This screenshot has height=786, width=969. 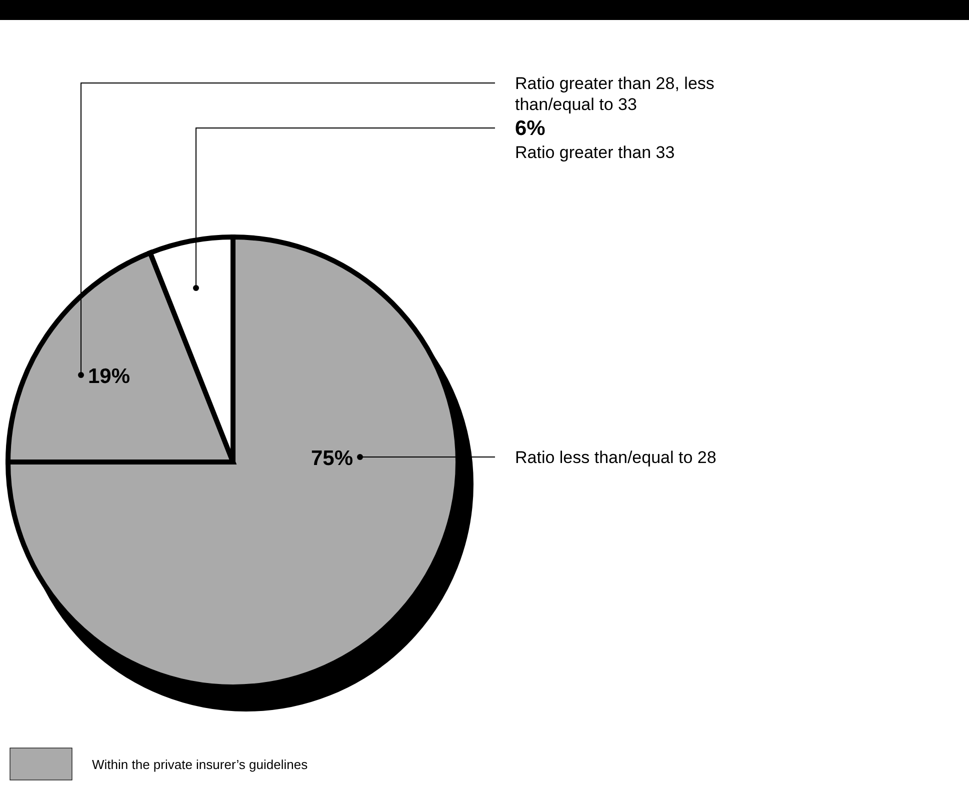 What do you see at coordinates (332, 458) in the screenshot?
I see `data-label: 75%` at bounding box center [332, 458].